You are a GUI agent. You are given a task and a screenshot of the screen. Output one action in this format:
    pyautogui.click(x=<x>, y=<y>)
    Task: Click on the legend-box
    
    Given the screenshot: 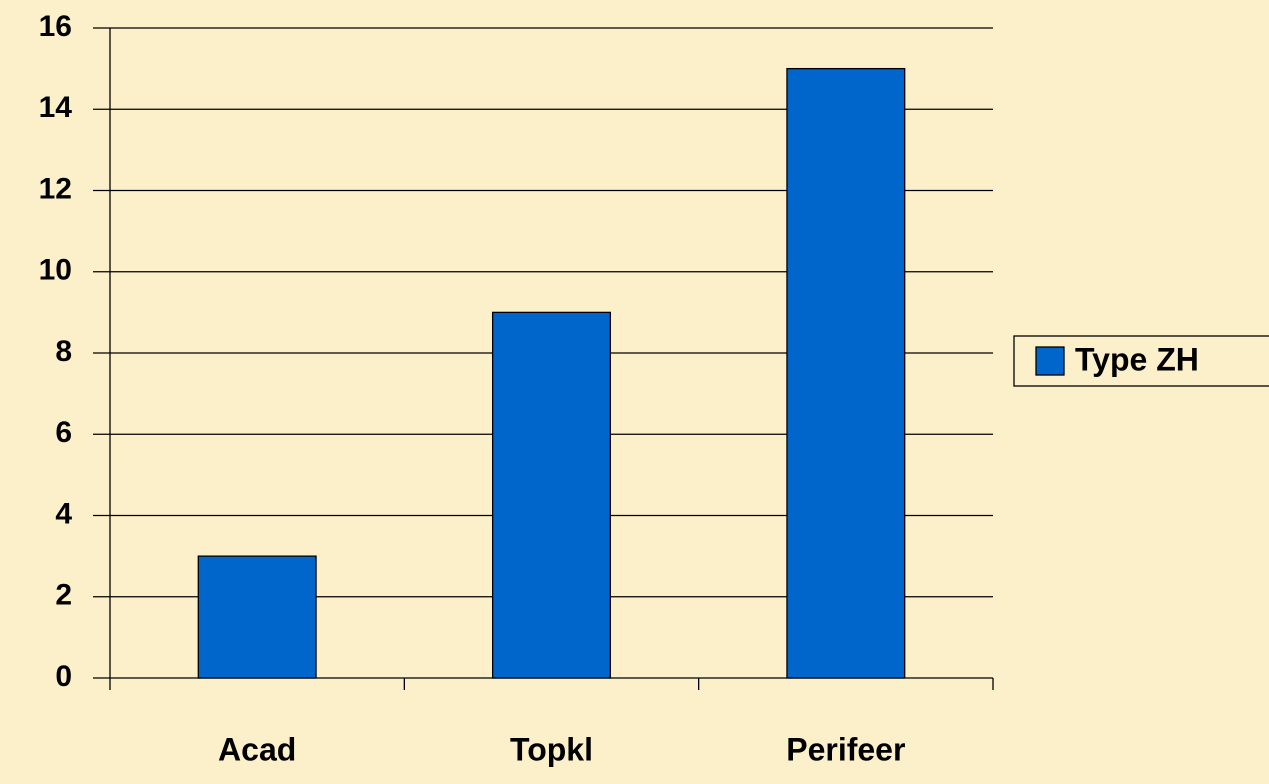 What is the action you would take?
    pyautogui.click(x=1141, y=361)
    